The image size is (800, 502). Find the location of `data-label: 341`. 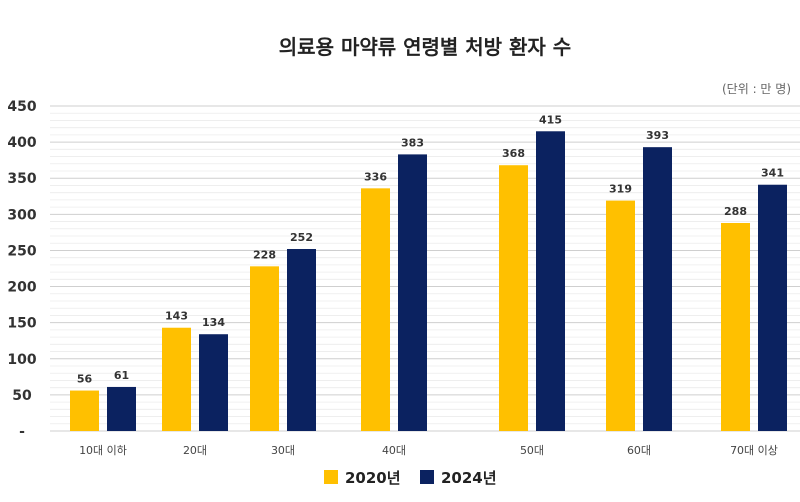

data-label: 341 is located at coordinates (772, 173).